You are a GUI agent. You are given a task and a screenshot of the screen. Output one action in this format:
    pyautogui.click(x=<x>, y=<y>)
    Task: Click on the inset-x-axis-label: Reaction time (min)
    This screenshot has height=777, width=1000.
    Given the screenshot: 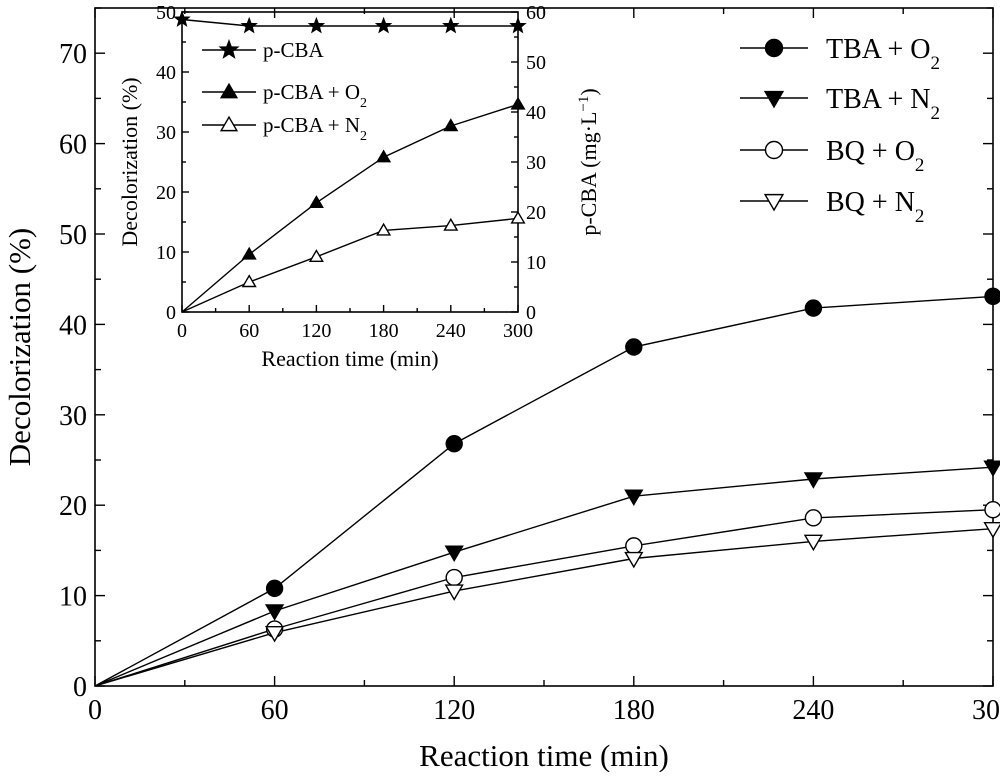 What is the action you would take?
    pyautogui.click(x=349, y=358)
    